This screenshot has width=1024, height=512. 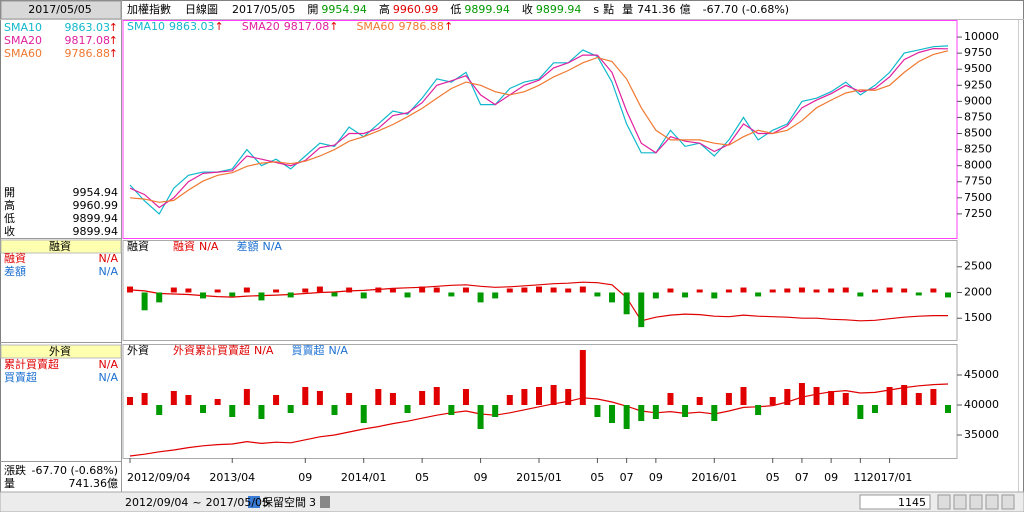 What do you see at coordinates (138, 350) in the screenshot?
I see `panel-title: 外資` at bounding box center [138, 350].